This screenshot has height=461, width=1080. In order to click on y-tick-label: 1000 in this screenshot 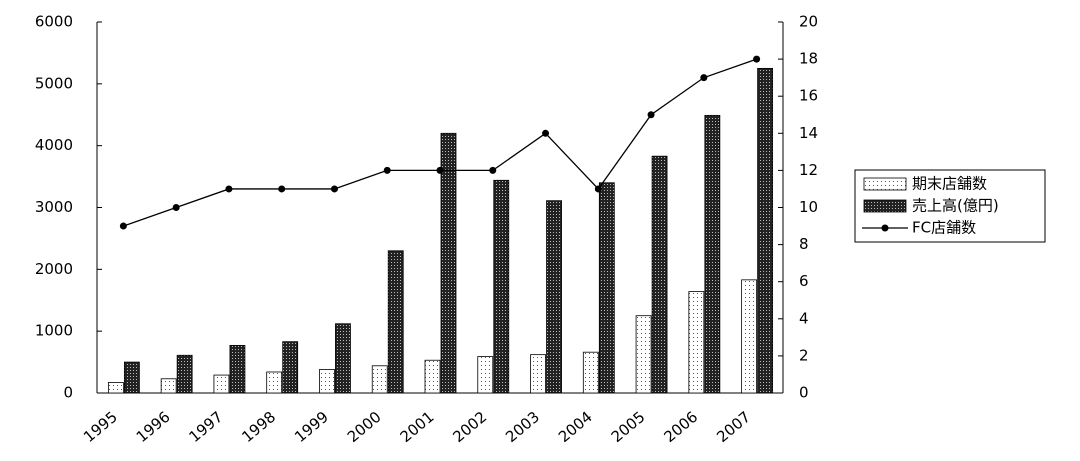, I will do `click(54, 331)`.